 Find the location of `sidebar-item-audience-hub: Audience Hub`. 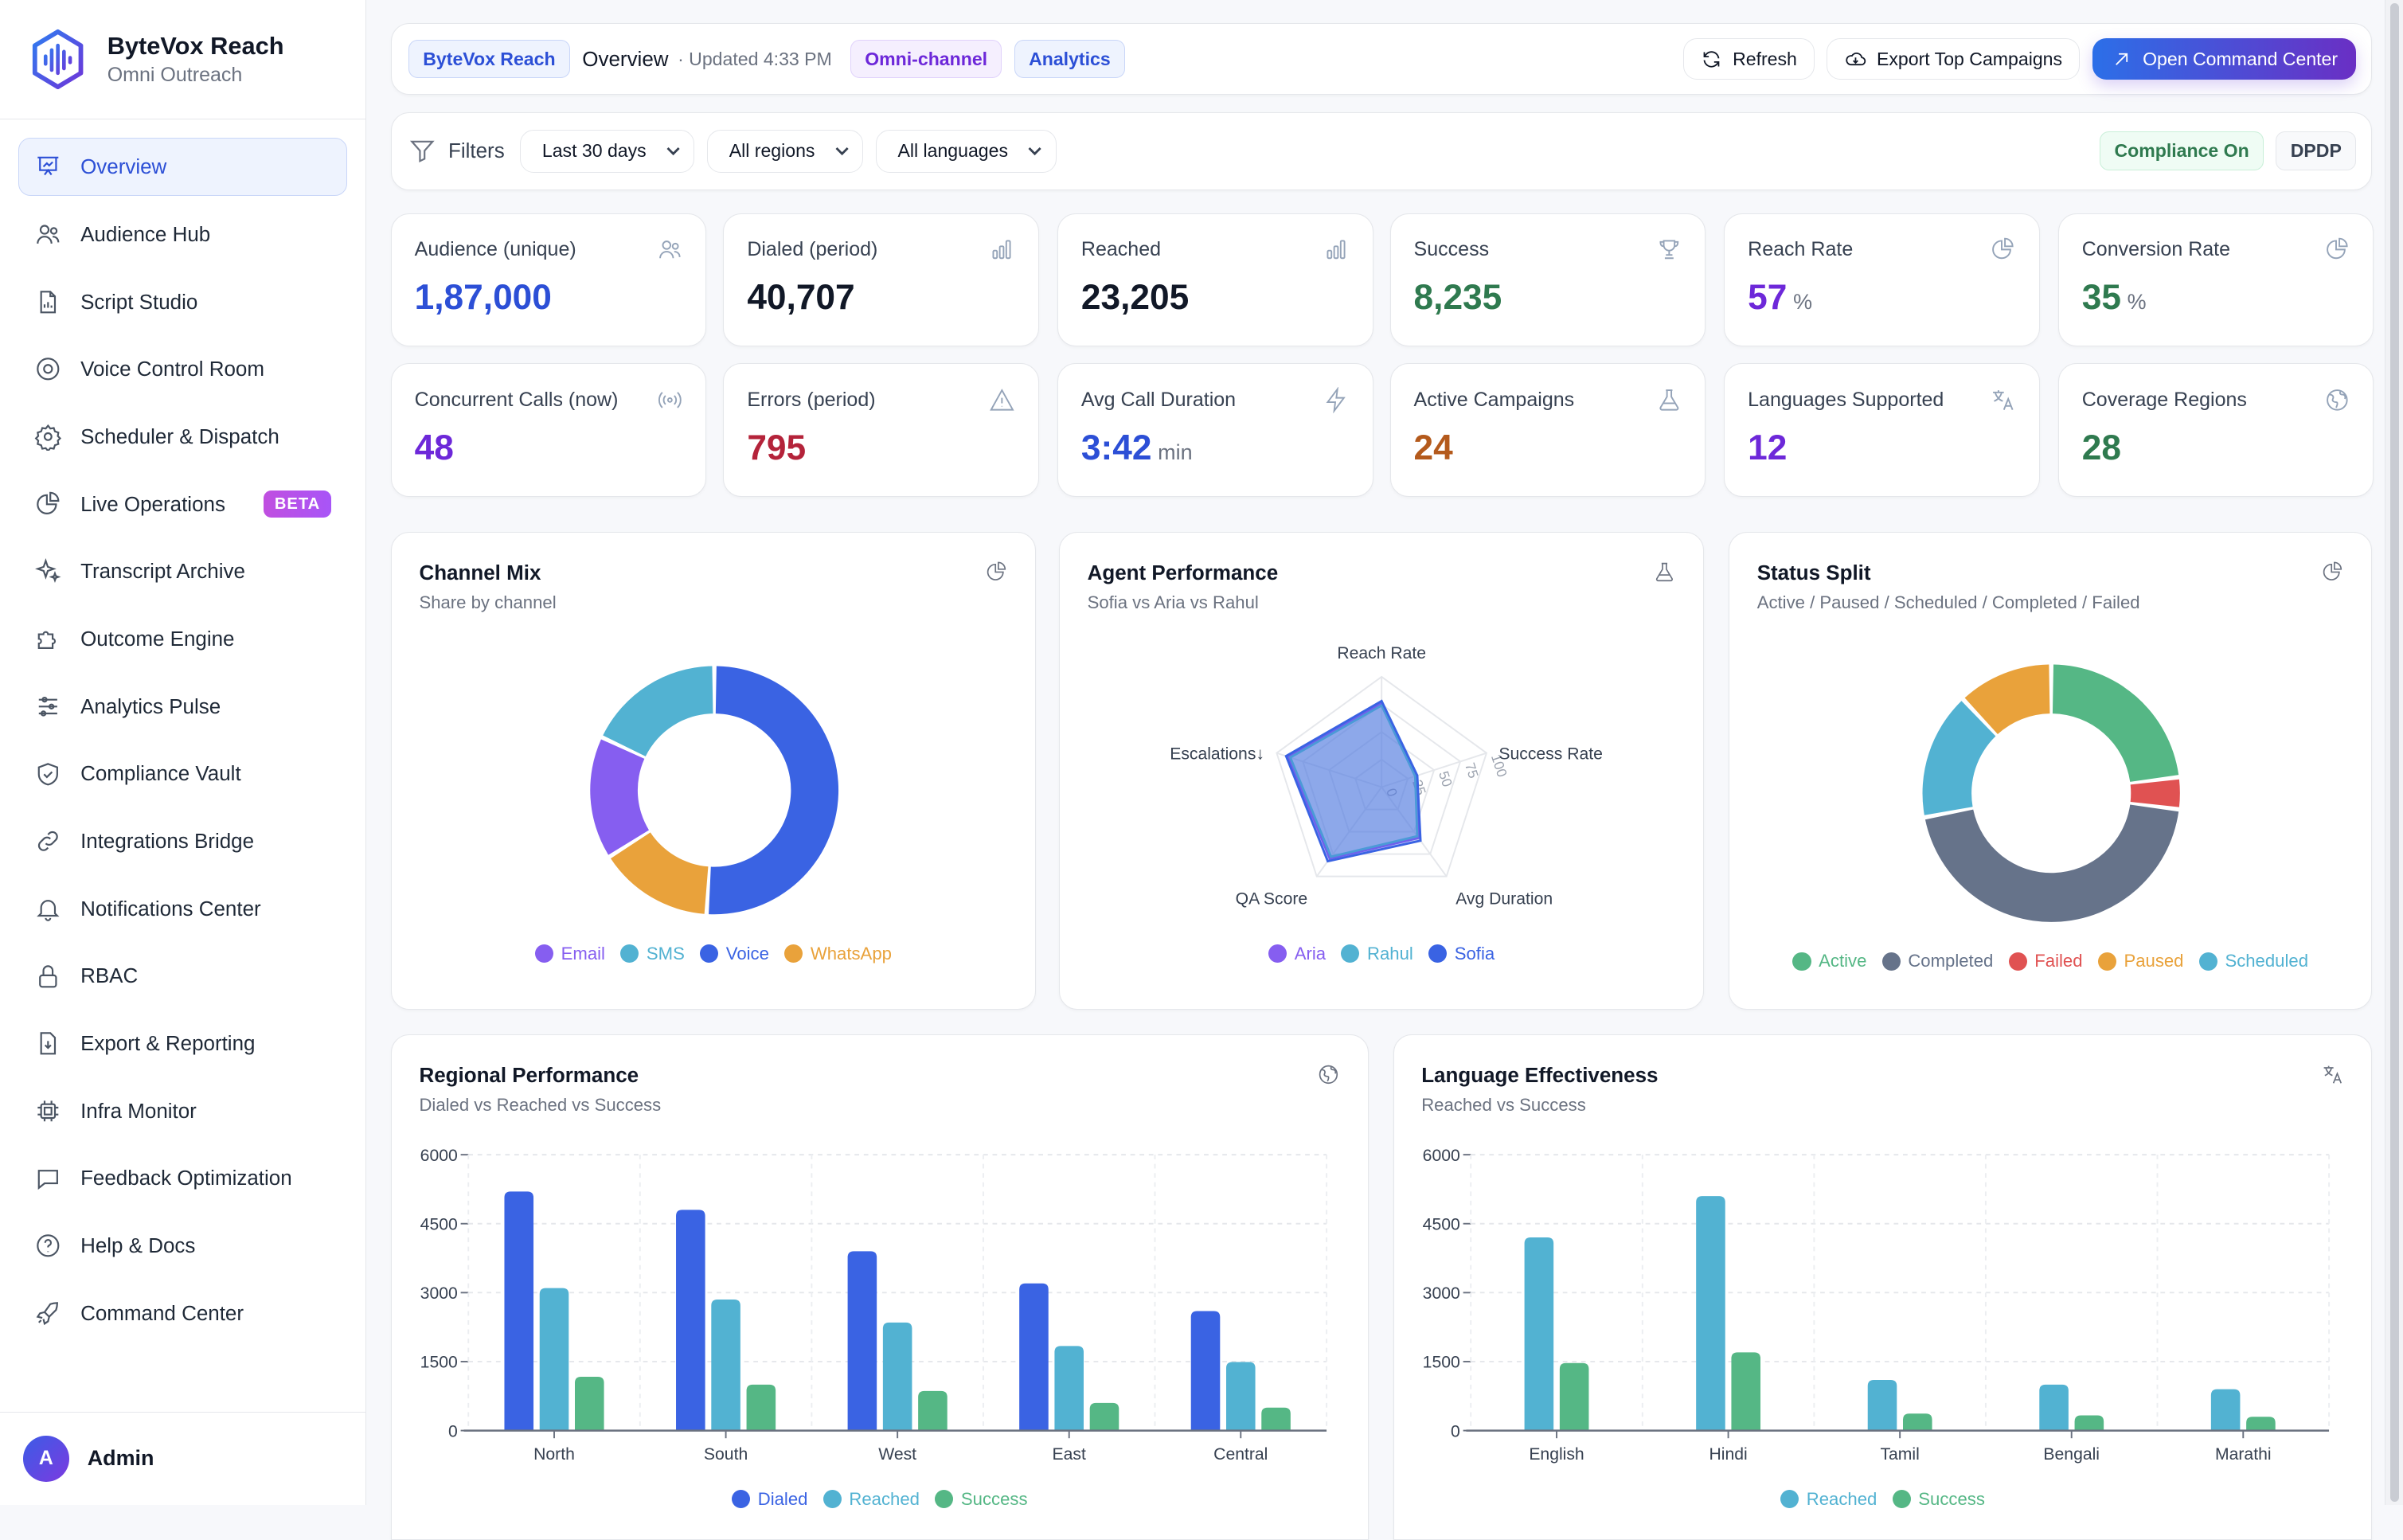

sidebar-item-audience-hub: Audience Hub is located at coordinates (182, 234).